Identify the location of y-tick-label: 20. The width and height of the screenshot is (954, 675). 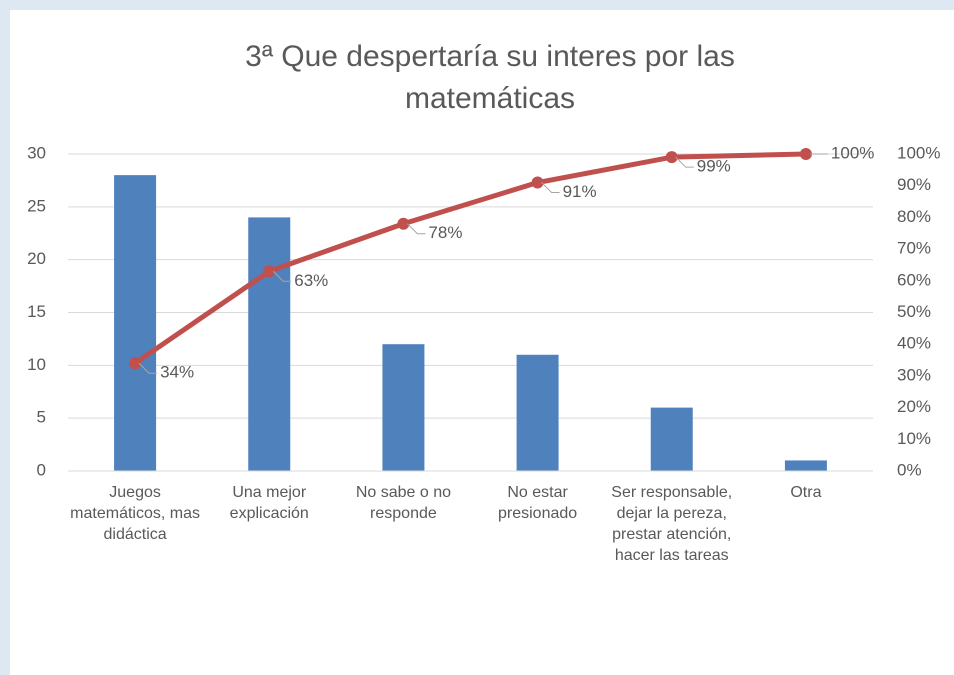
(36, 258).